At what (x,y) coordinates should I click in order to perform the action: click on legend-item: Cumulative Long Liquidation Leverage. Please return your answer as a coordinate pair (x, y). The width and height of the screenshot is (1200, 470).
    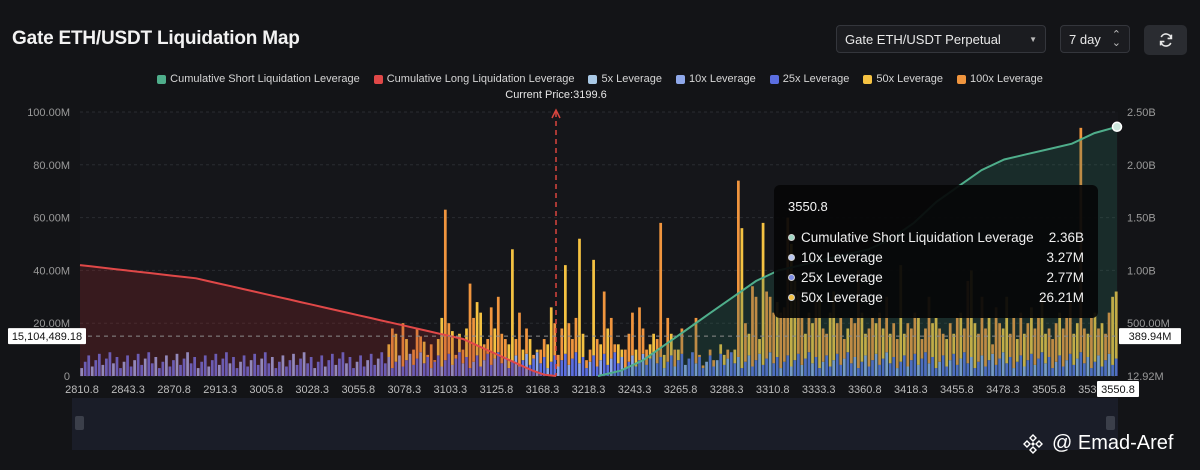
    Looking at the image, I should click on (473, 79).